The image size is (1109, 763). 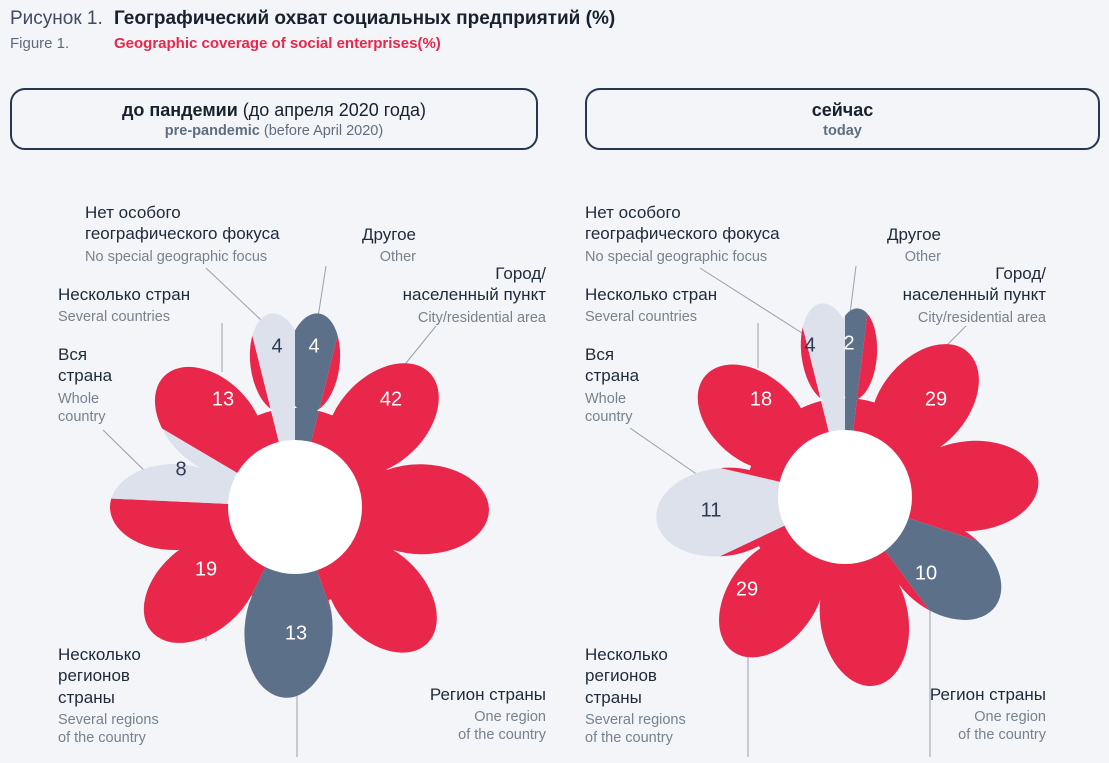 I want to click on value-several-regions-today: 29, so click(x=747, y=589).